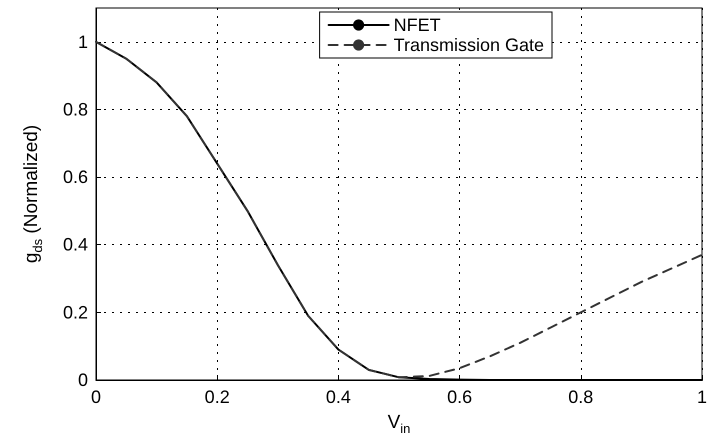 Image resolution: width=712 pixels, height=444 pixels. Describe the element at coordinates (83, 42) in the screenshot. I see `y-tick-label: 1` at that location.